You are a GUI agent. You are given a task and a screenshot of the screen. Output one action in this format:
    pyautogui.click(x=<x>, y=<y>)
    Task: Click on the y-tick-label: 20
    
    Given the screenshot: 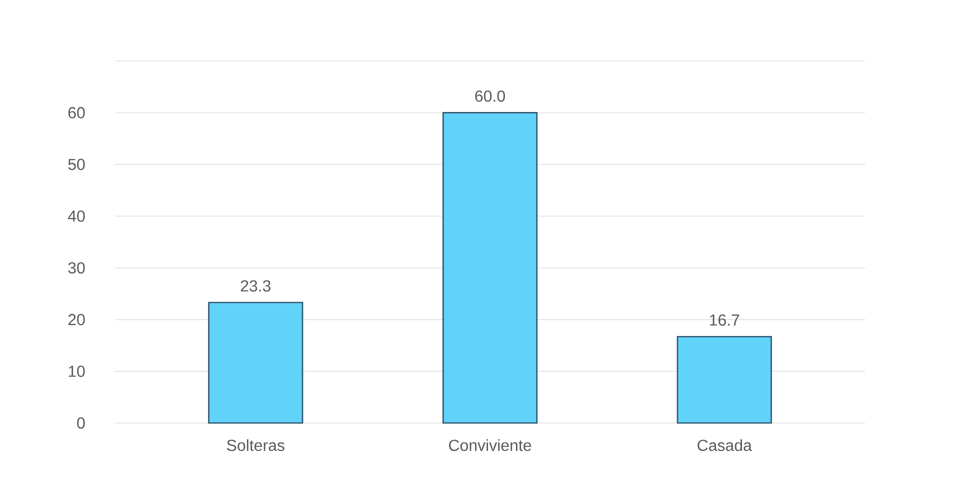 What is the action you would take?
    pyautogui.click(x=76, y=320)
    